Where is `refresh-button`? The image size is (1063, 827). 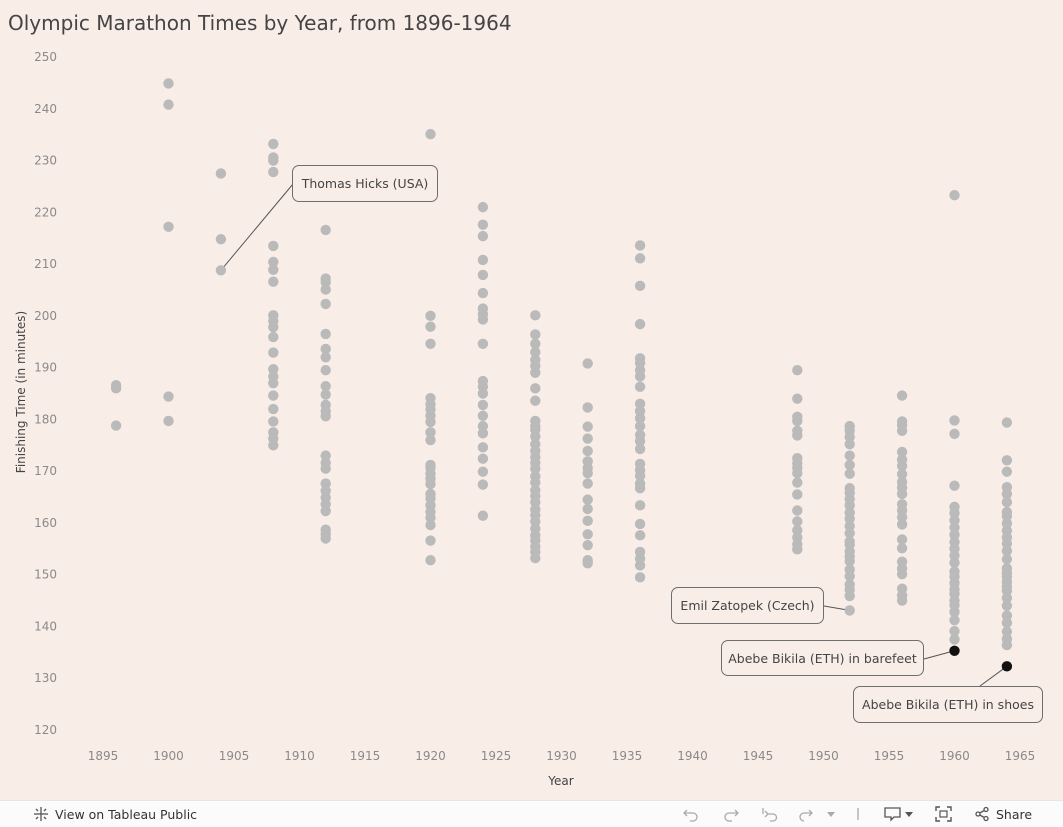
refresh-button is located at coordinates (818, 814).